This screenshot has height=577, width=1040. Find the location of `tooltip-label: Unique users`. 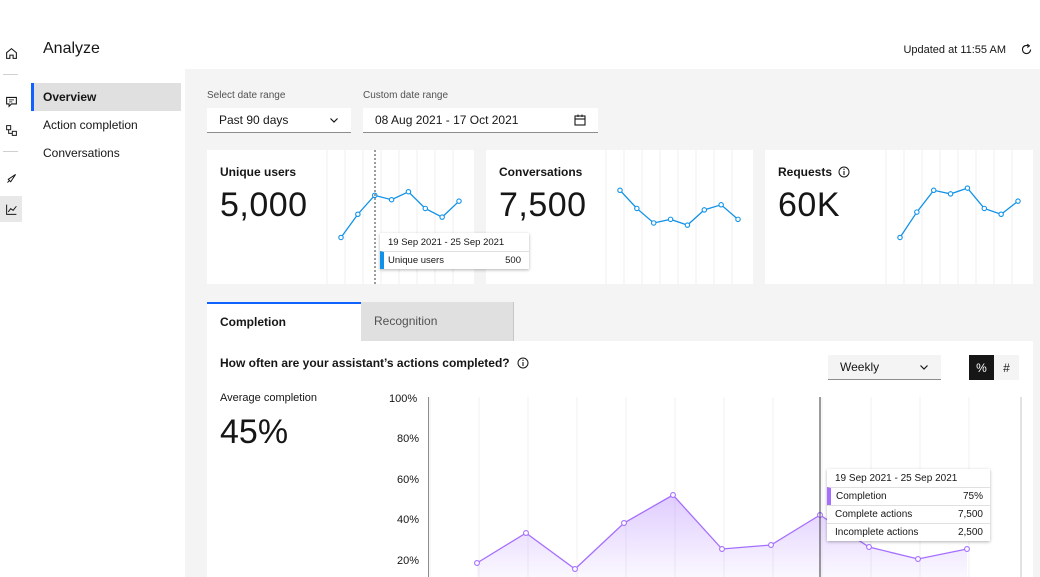

tooltip-label: Unique users is located at coordinates (416, 260).